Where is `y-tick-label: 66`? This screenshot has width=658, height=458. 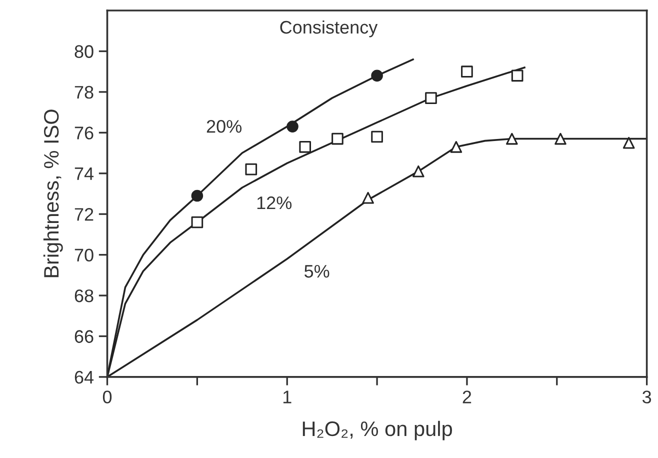 y-tick-label: 66 is located at coordinates (84, 336).